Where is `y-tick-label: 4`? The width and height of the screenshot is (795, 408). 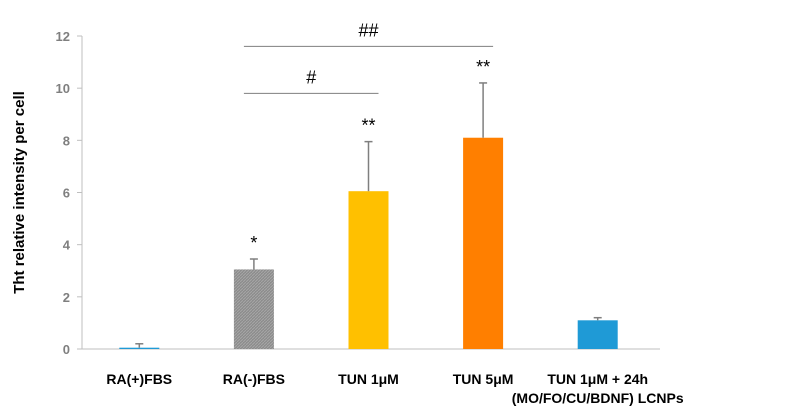 y-tick-label: 4 is located at coordinates (67, 245).